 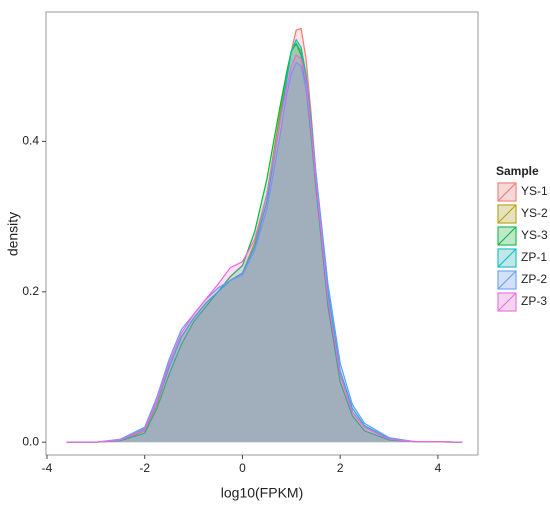 I want to click on y-axis-title: density, so click(x=13, y=234).